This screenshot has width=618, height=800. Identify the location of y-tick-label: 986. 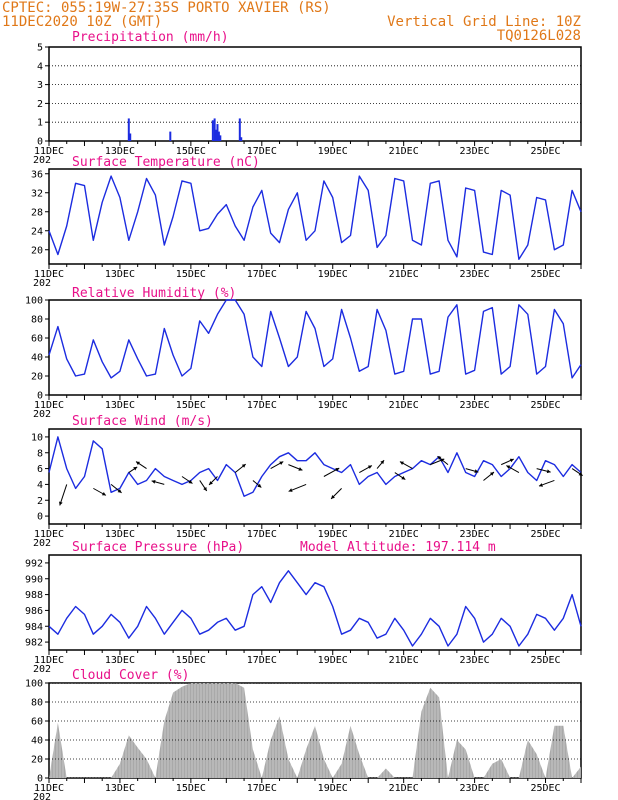
(34, 611).